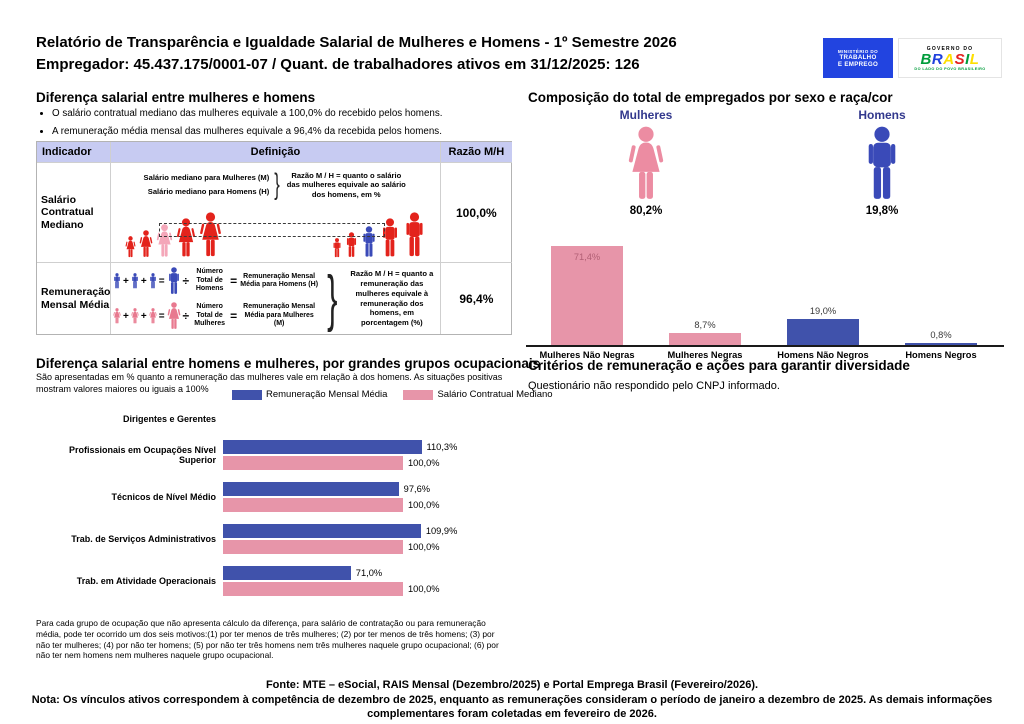 This screenshot has width=1024, height=724. What do you see at coordinates (169, 419) in the screenshot?
I see `occupation-label: Dirigentes e Gerentes` at bounding box center [169, 419].